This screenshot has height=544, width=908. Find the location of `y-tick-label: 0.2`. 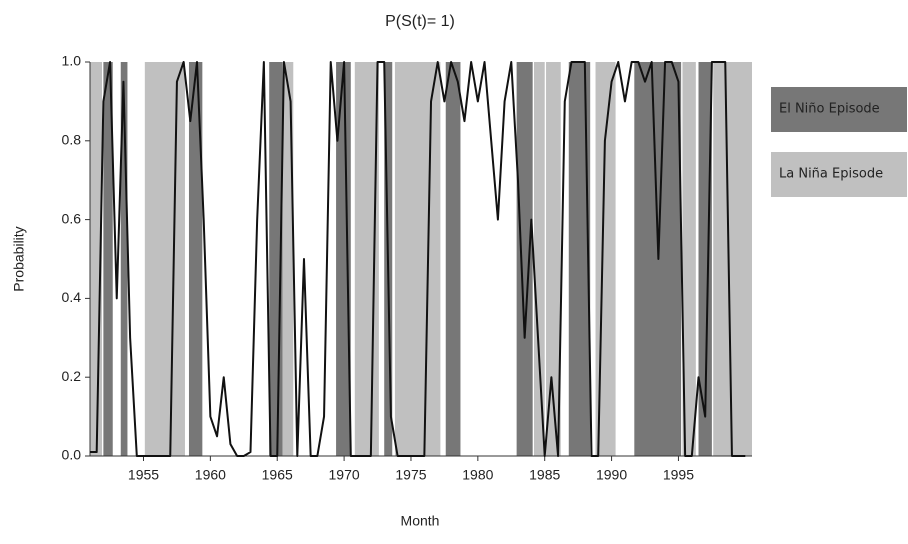

y-tick-label: 0.2 is located at coordinates (72, 376).